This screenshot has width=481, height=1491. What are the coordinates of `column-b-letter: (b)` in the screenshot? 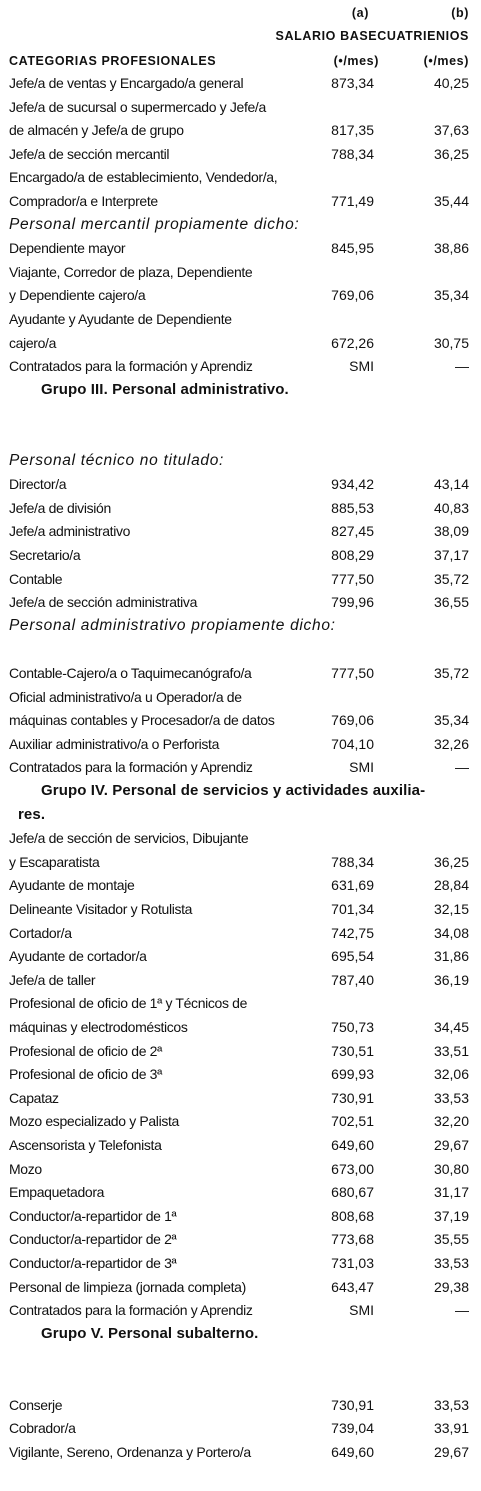 It's located at (460, 13).